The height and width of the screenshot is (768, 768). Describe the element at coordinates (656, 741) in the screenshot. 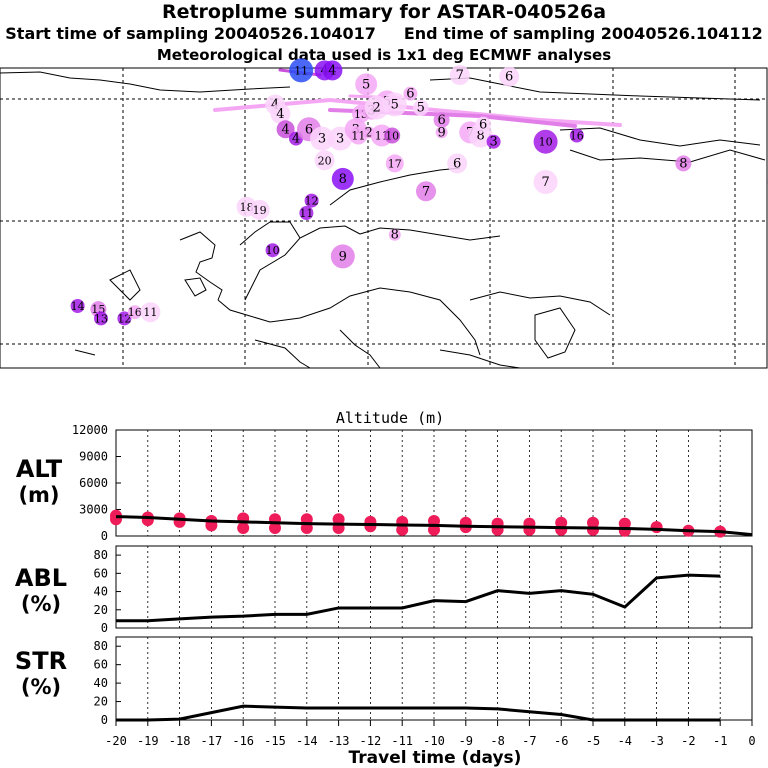

I see `x-tick-label: -3` at that location.